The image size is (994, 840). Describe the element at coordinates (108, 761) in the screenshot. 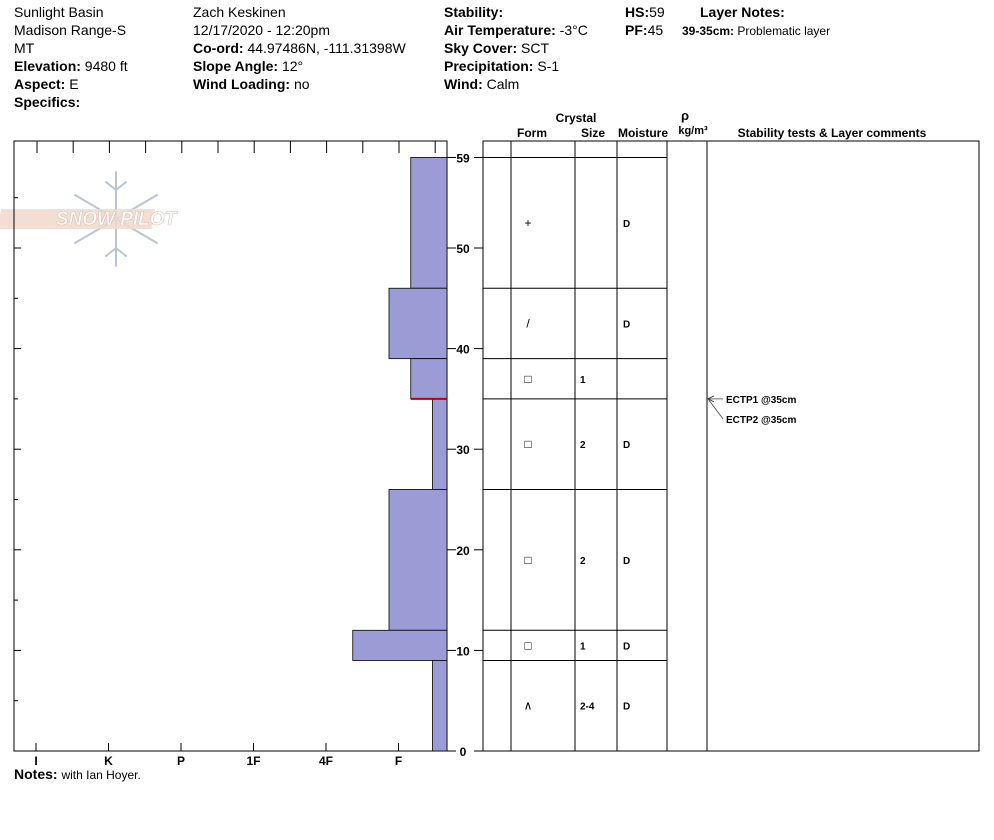

I see `hardness-tick-label: K` at that location.